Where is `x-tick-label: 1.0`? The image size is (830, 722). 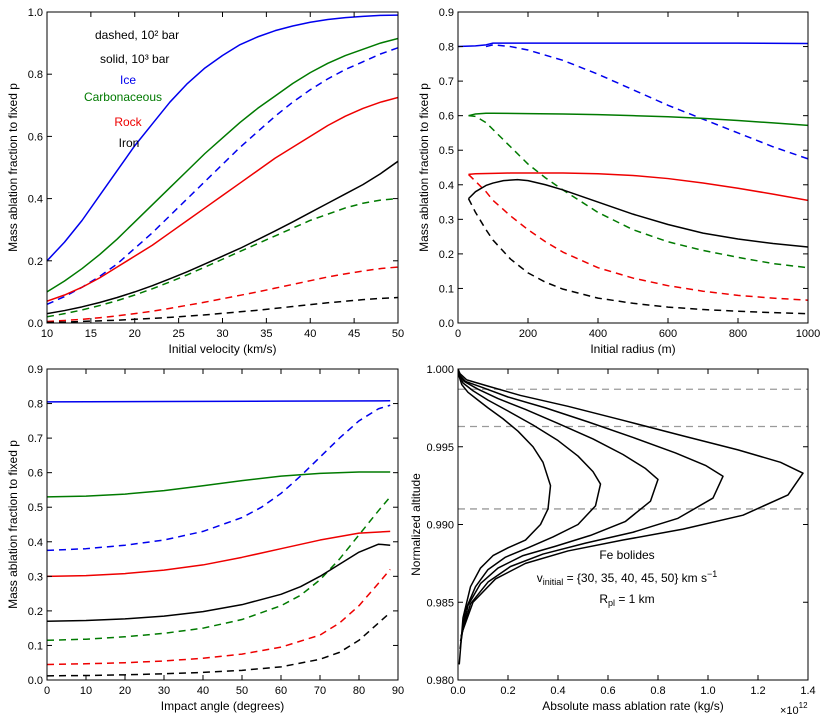
x-tick-label: 1.0 is located at coordinates (707, 691).